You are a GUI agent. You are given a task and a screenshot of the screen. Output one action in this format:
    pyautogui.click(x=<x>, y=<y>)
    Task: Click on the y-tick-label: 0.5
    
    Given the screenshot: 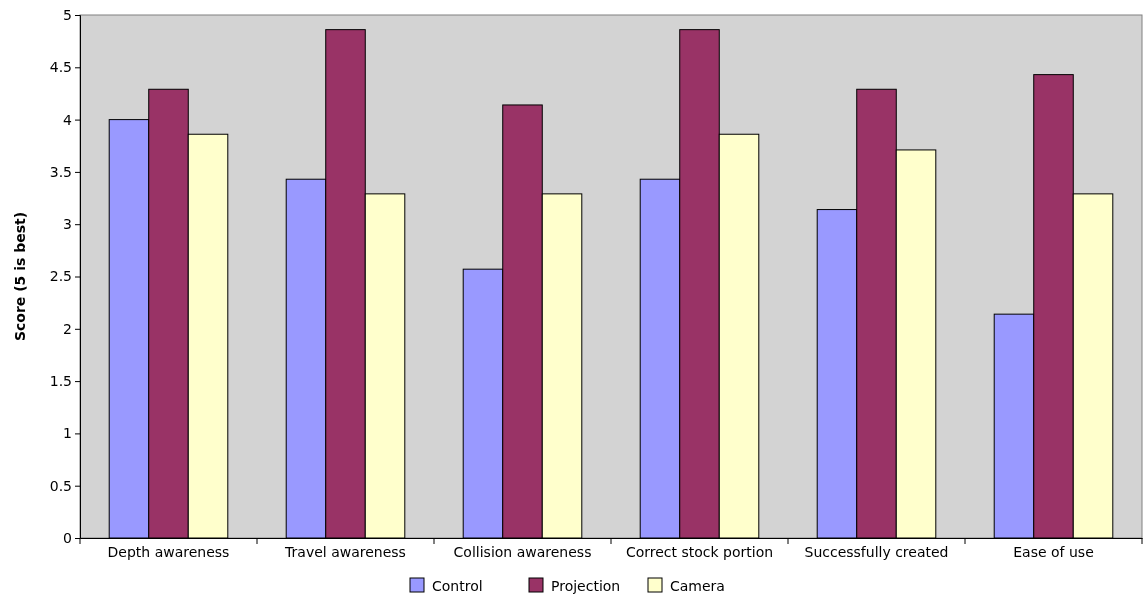 What is the action you would take?
    pyautogui.click(x=60, y=485)
    